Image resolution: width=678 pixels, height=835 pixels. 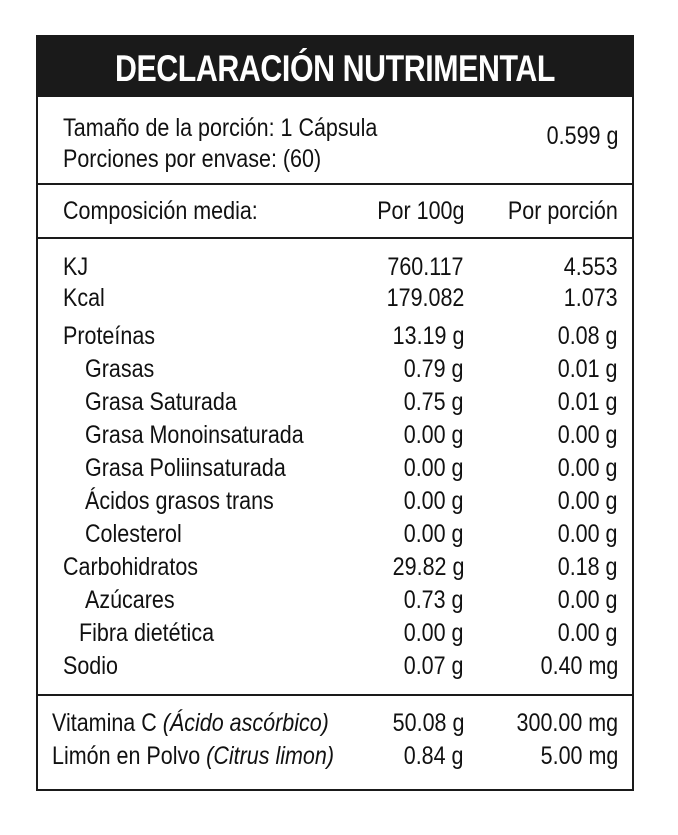 I want to click on ingredient-scientific-name: (Citrus limon), so click(x=270, y=756).